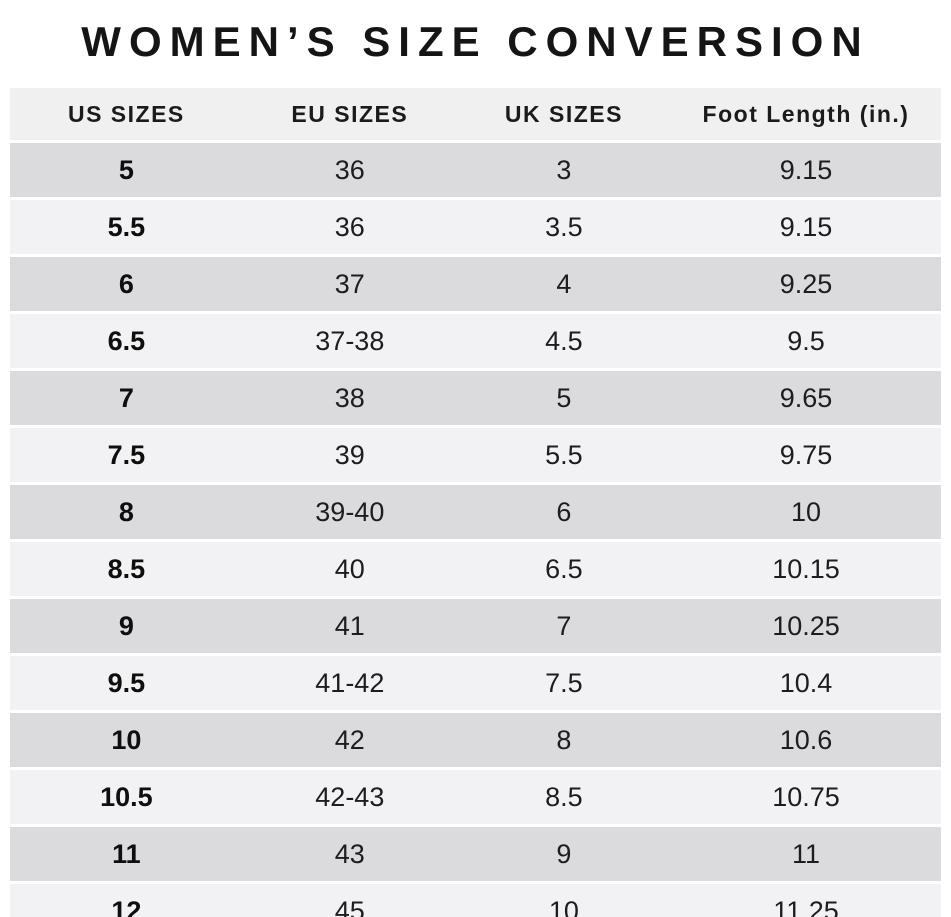 The height and width of the screenshot is (917, 951). I want to click on table-cell-eu-size: 40, so click(349, 570).